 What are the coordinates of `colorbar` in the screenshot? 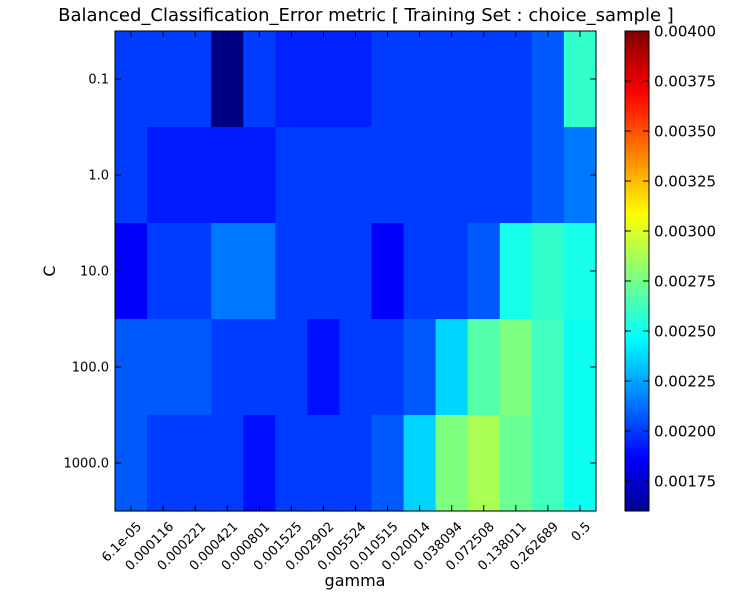 It's located at (637, 271).